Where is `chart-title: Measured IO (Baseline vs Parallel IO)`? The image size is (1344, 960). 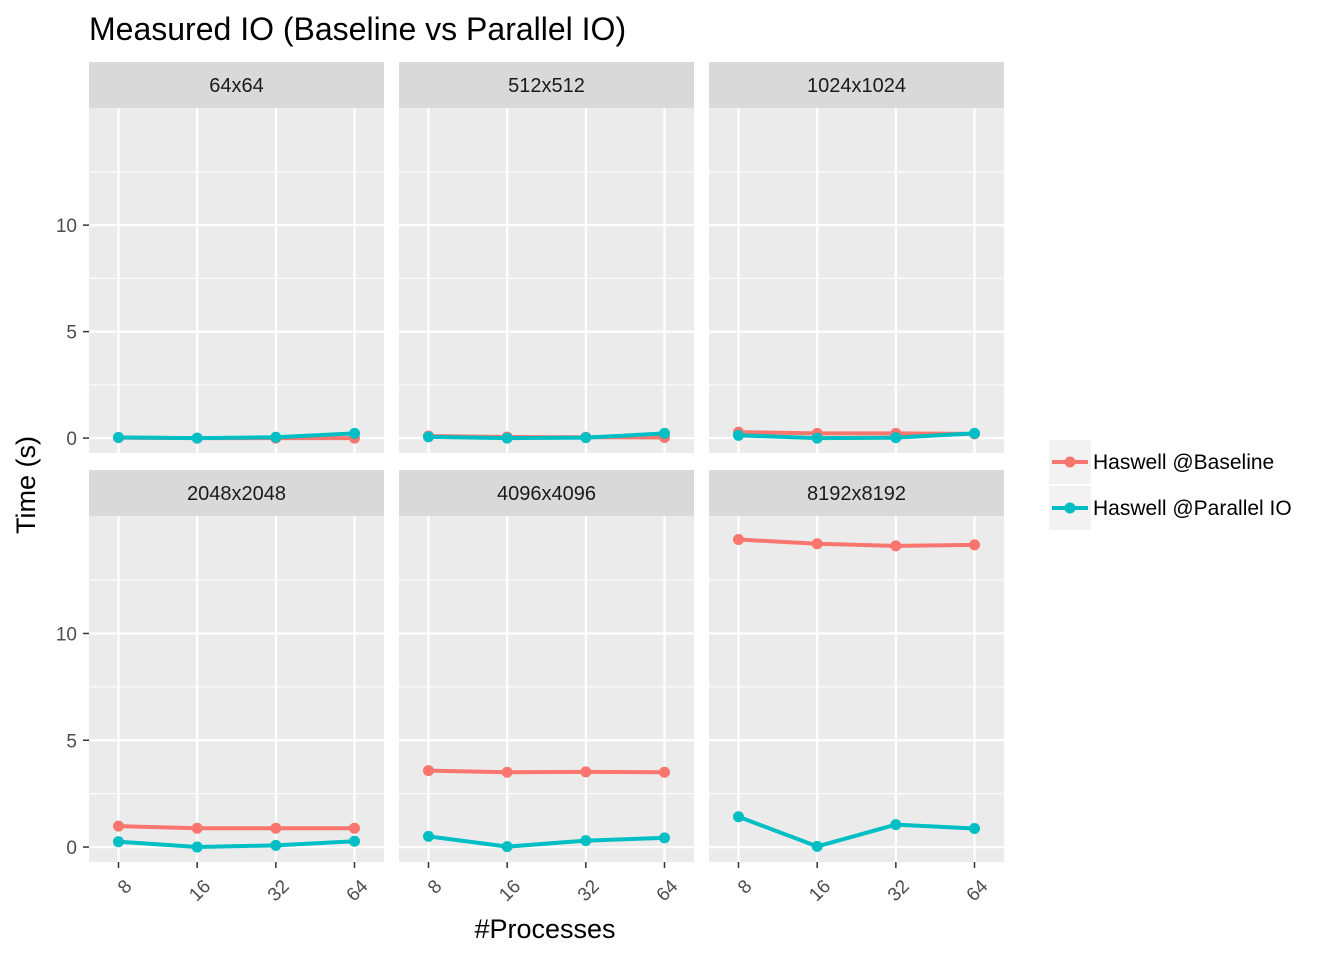 chart-title: Measured IO (Baseline vs Parallel IO) is located at coordinates (357, 29).